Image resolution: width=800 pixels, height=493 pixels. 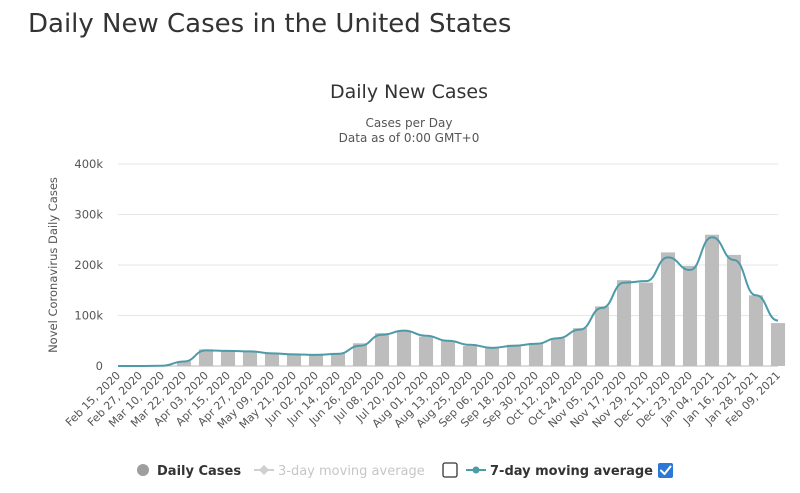 I want to click on y-tick-label: 300k, so click(x=88, y=215).